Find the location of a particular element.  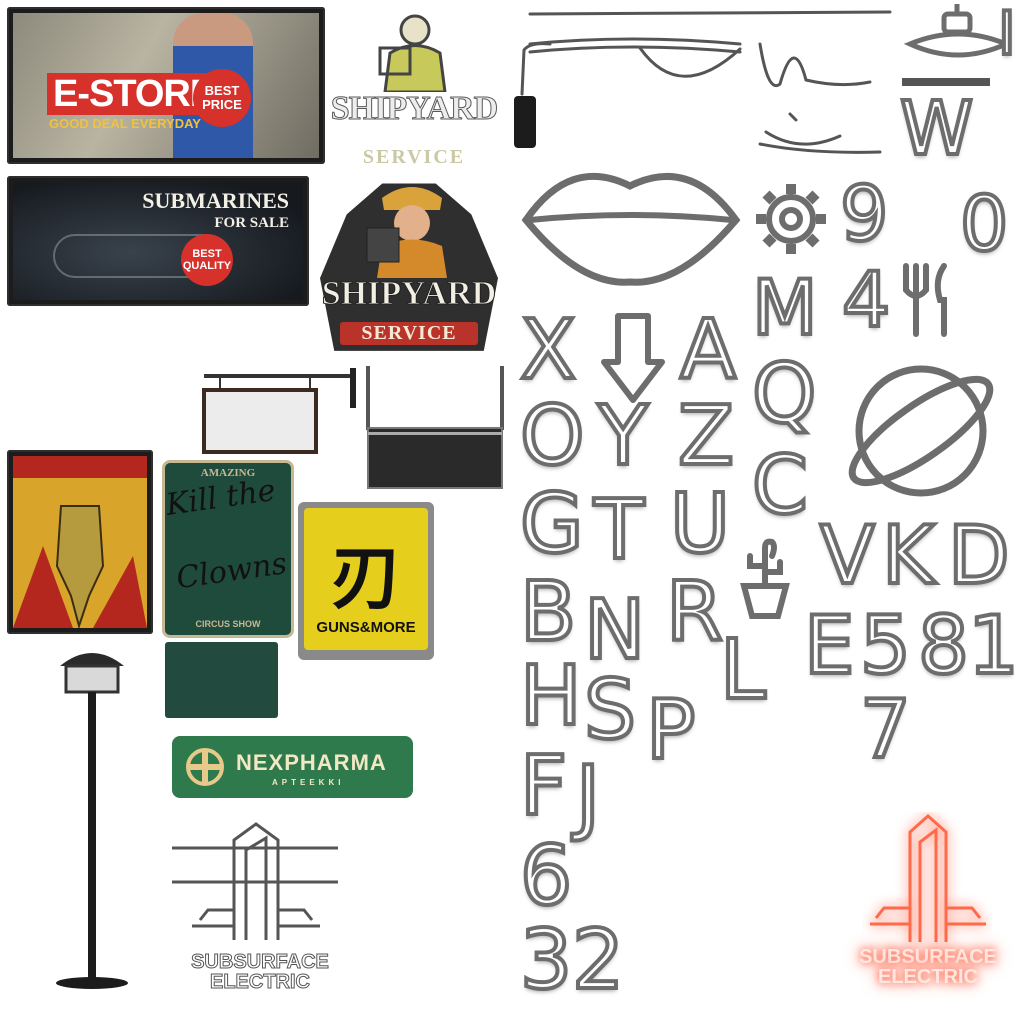

hanging-sign-blank is located at coordinates (279, 411).